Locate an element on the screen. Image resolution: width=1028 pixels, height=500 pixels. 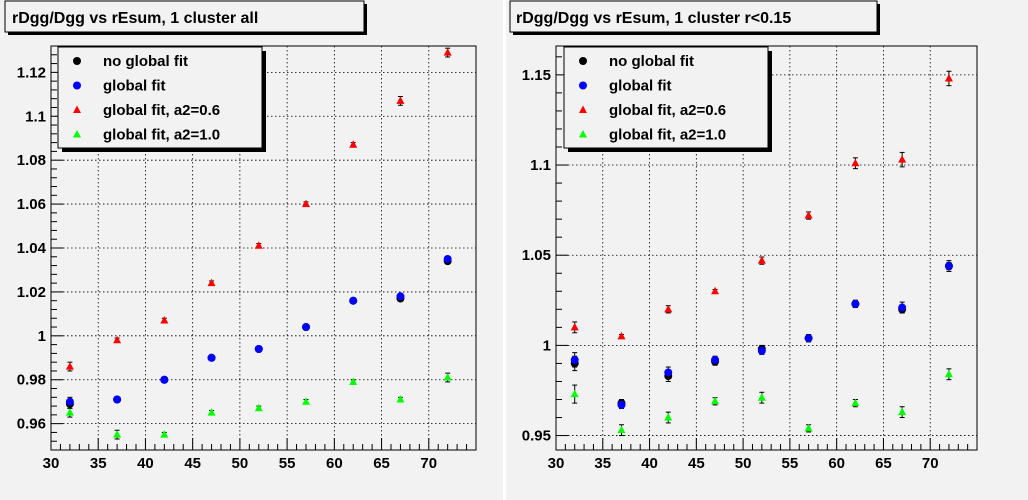
left-plot-title: rDgg/Dgg vs rEsum, 1 cluster all is located at coordinates (135, 18).